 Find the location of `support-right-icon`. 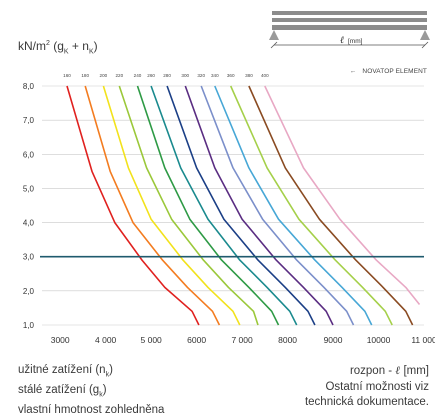

support-right-icon is located at coordinates (425, 35).